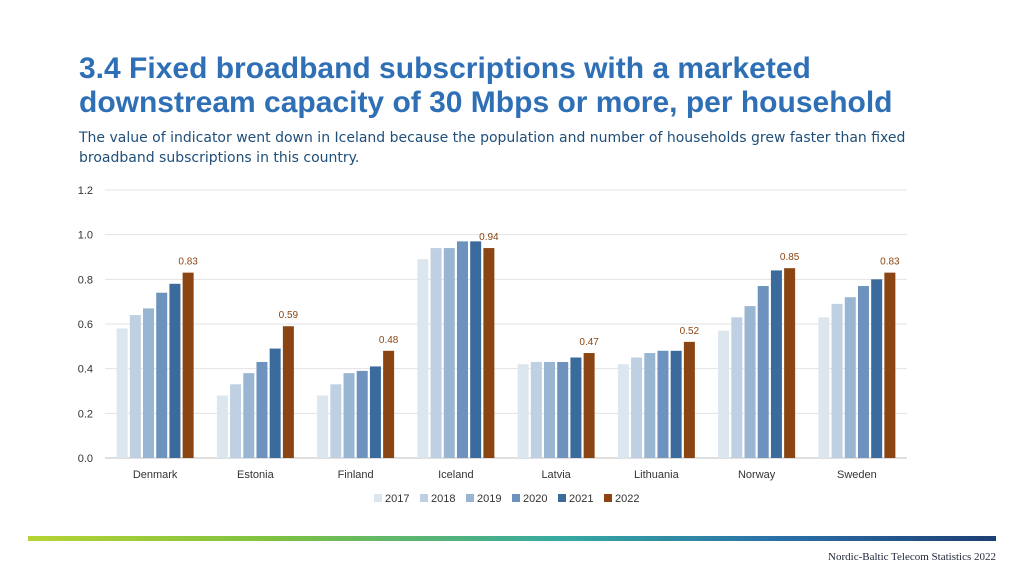 This screenshot has height=576, width=1024. I want to click on x-category-label: Norway, so click(757, 475).